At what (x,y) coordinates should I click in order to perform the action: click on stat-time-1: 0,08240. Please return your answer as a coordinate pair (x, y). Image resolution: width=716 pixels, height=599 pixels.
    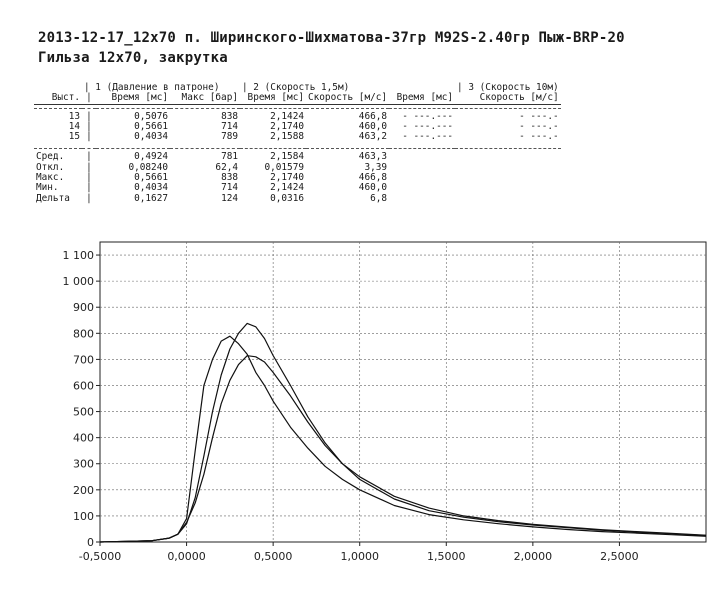
    Looking at the image, I should click on (148, 167).